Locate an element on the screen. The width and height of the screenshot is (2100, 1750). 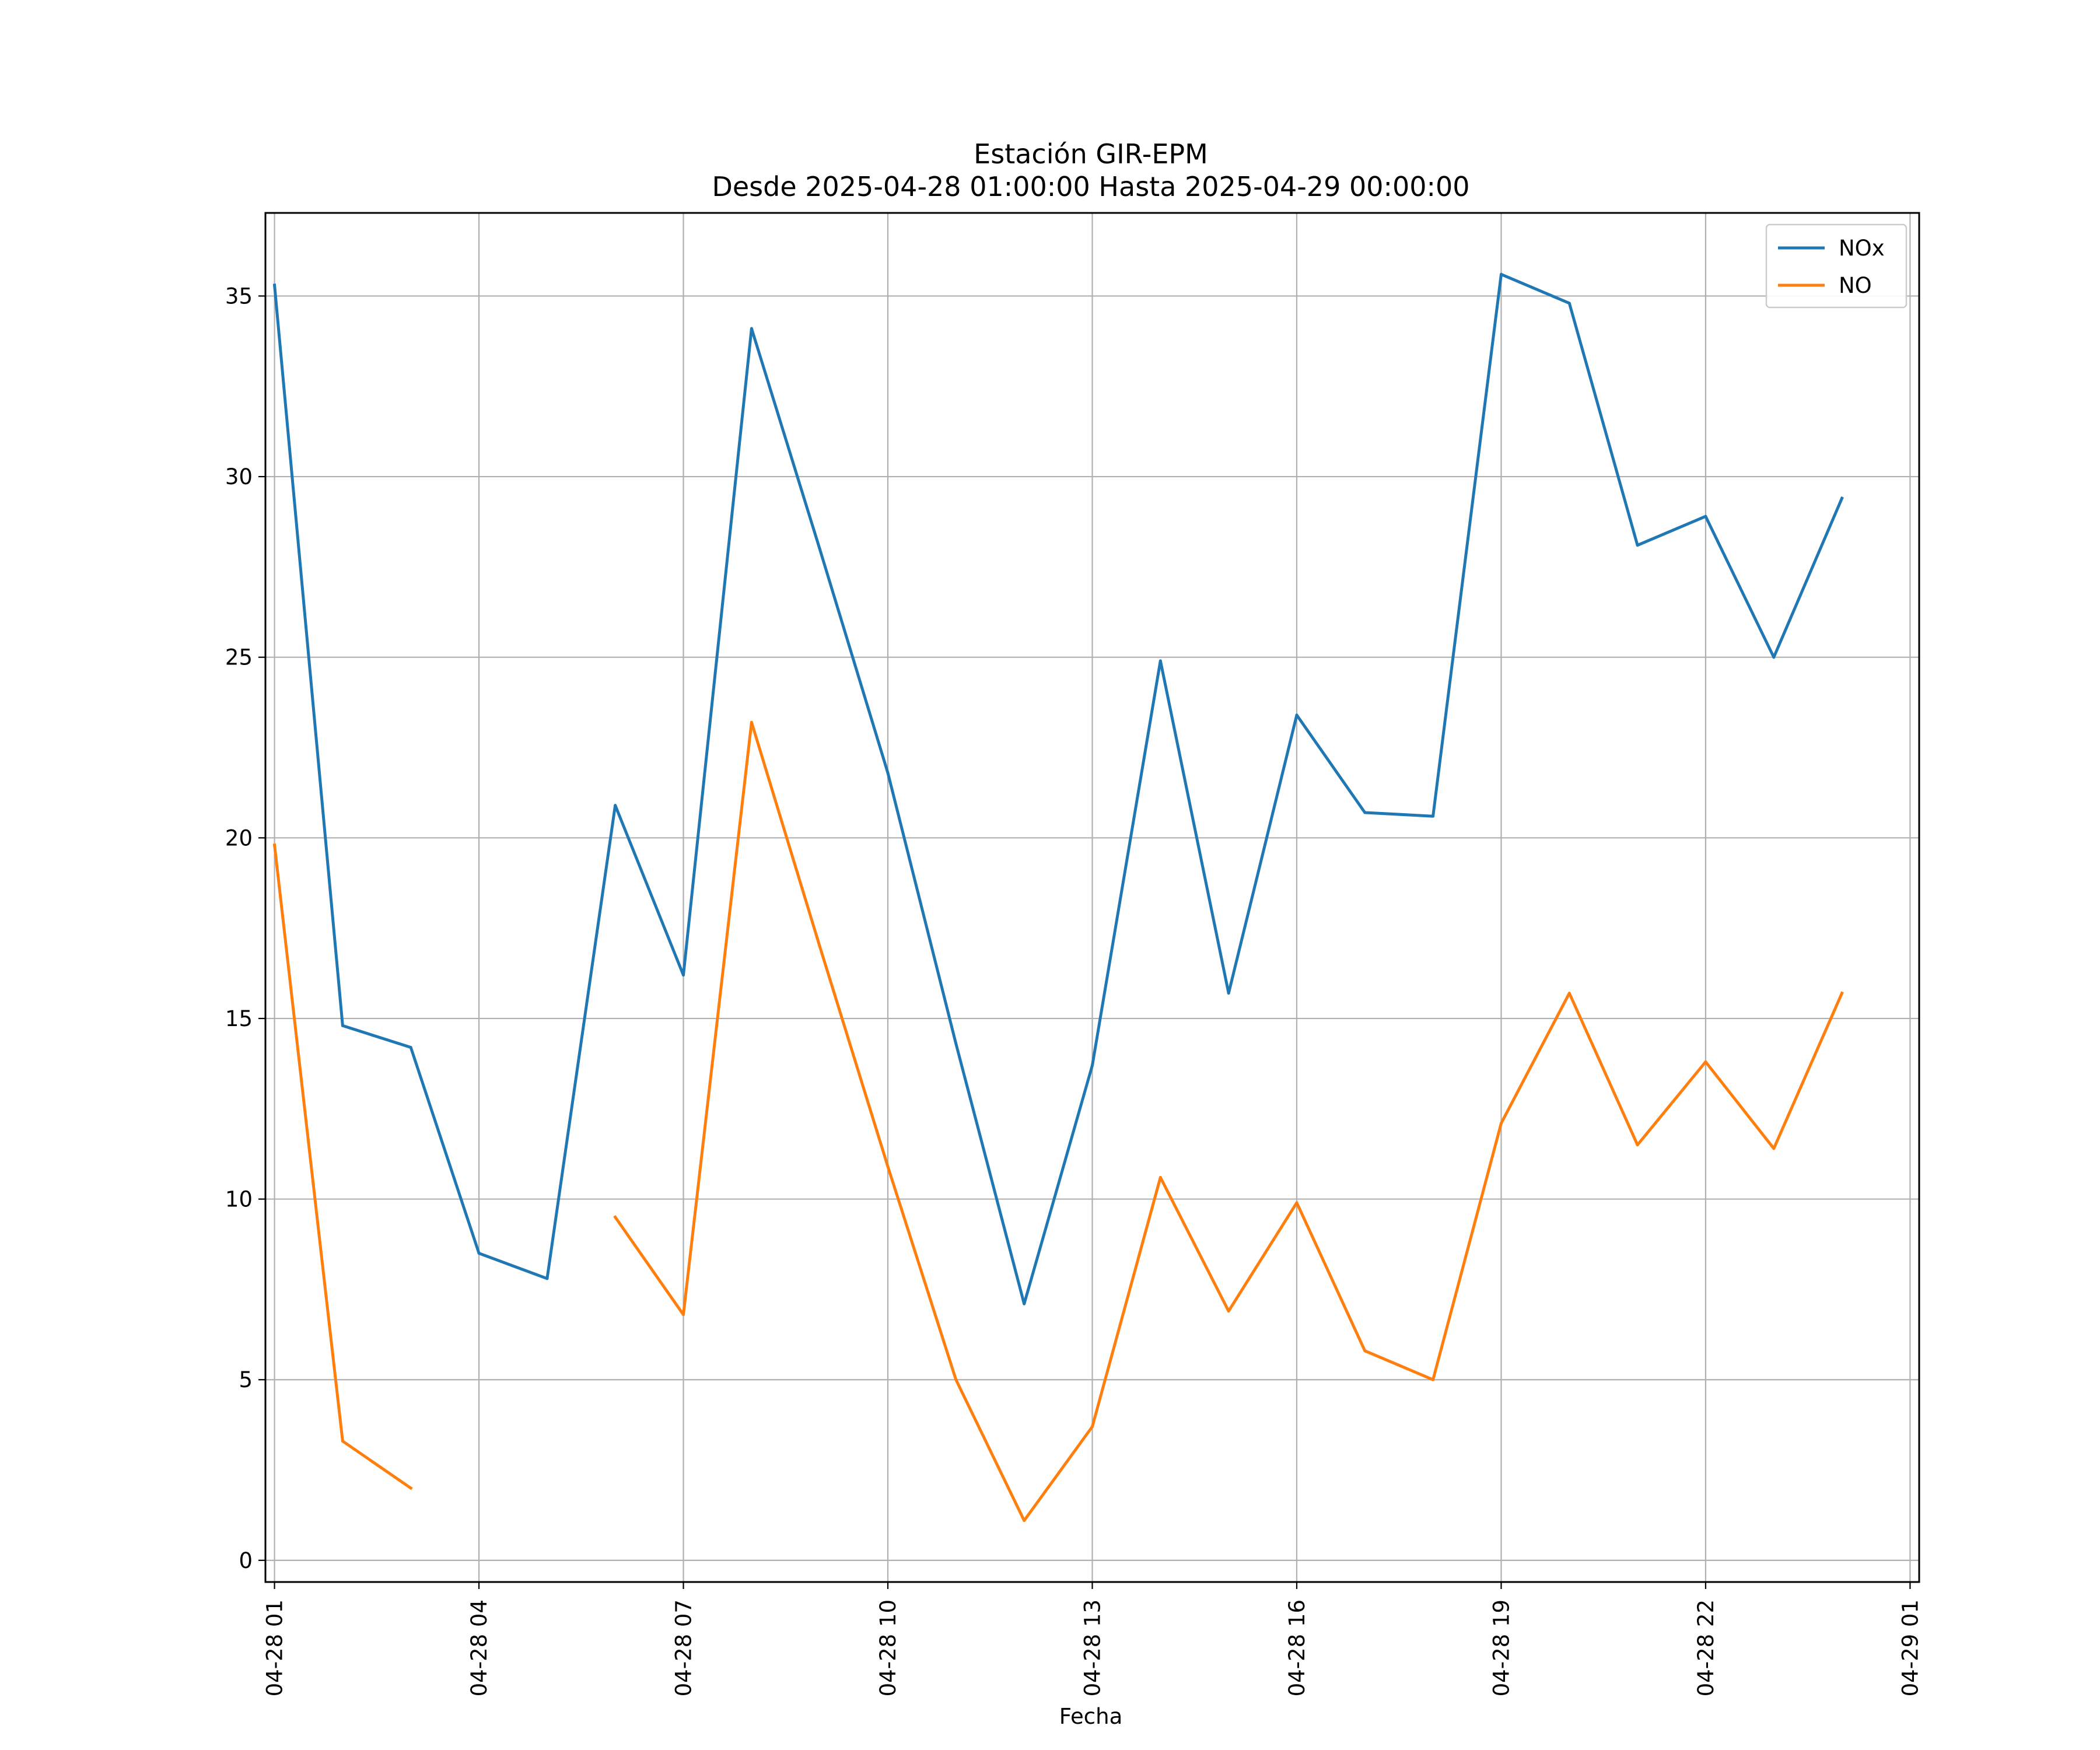
x-tick-label: 04-28 16 is located at coordinates (1297, 1648).